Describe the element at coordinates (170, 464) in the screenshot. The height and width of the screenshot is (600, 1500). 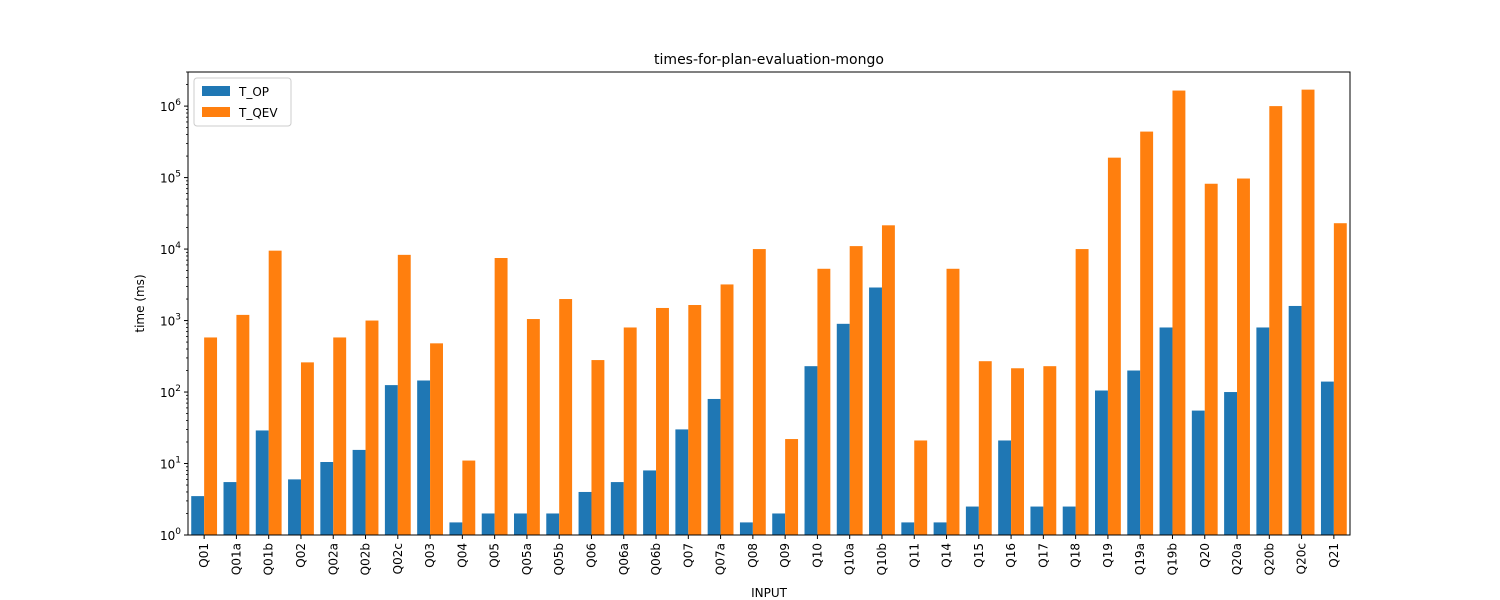
I see `y-tick-label: 10¹` at that location.